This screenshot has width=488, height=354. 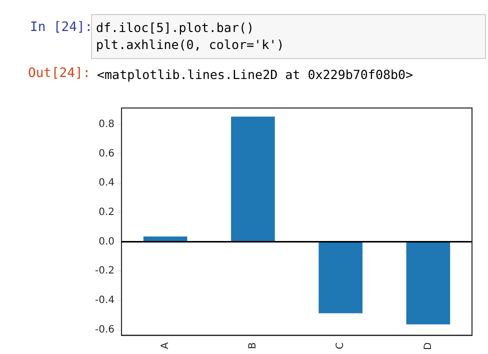 I want to click on y-tick-label: -0.4, so click(x=104, y=300).